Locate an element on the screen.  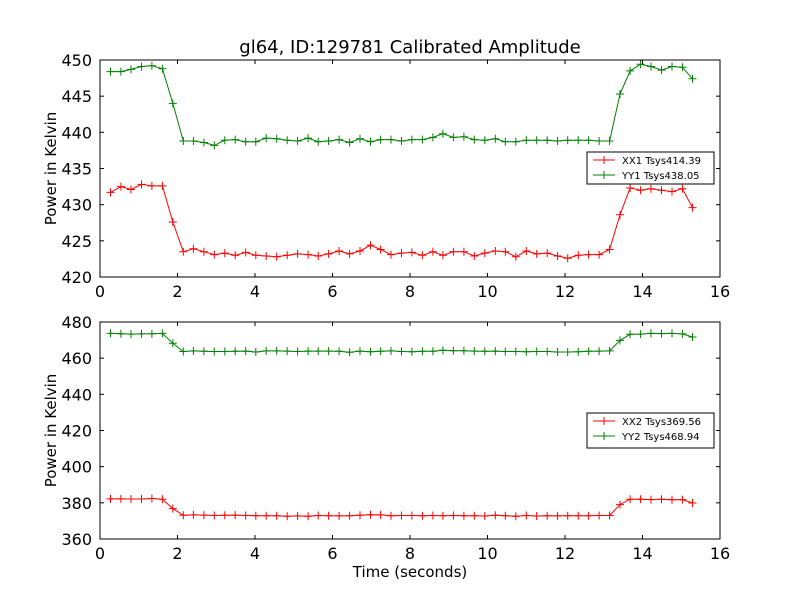
x-tick-label: 0 is located at coordinates (100, 553).